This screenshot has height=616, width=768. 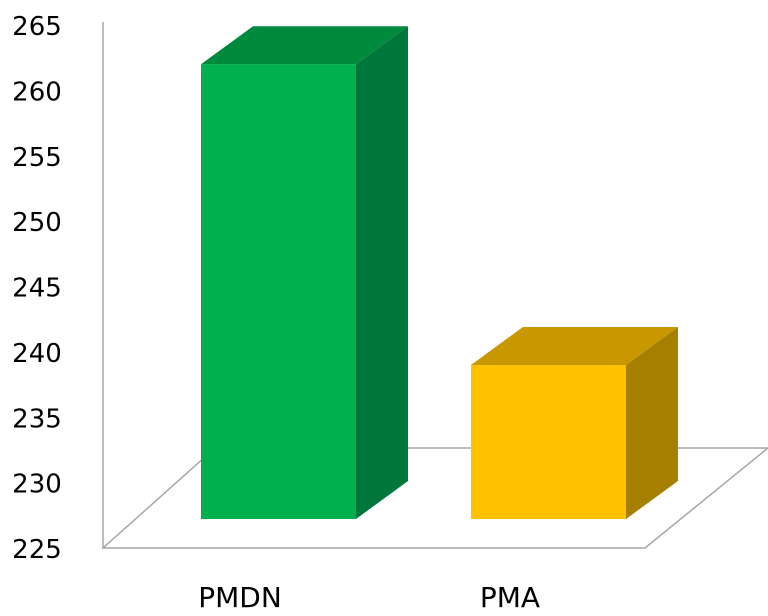 What do you see at coordinates (37, 27) in the screenshot?
I see `y-tick-label: 265` at bounding box center [37, 27].